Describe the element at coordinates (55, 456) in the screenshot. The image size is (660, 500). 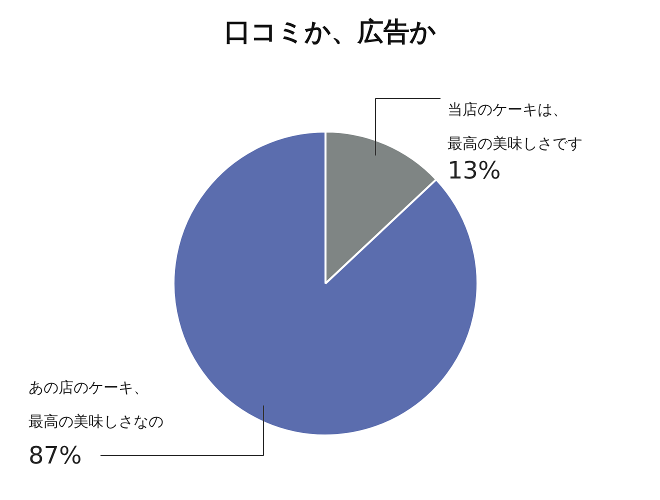
I see `data-label: 87%` at that location.